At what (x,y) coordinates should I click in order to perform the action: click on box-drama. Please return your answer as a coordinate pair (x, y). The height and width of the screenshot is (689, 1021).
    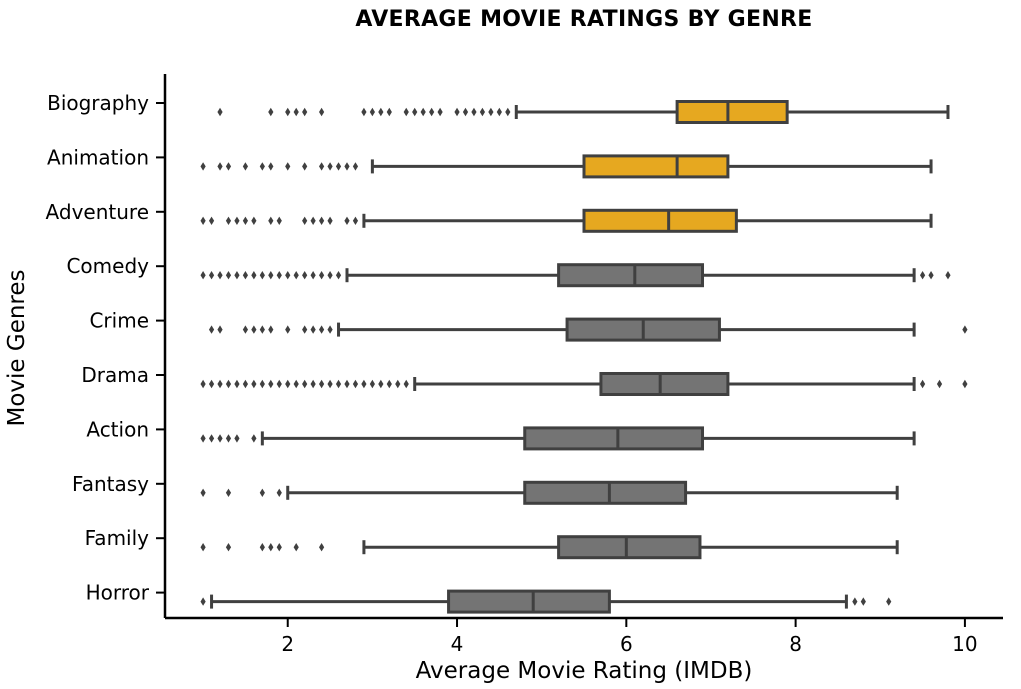
    Looking at the image, I should click on (664, 384).